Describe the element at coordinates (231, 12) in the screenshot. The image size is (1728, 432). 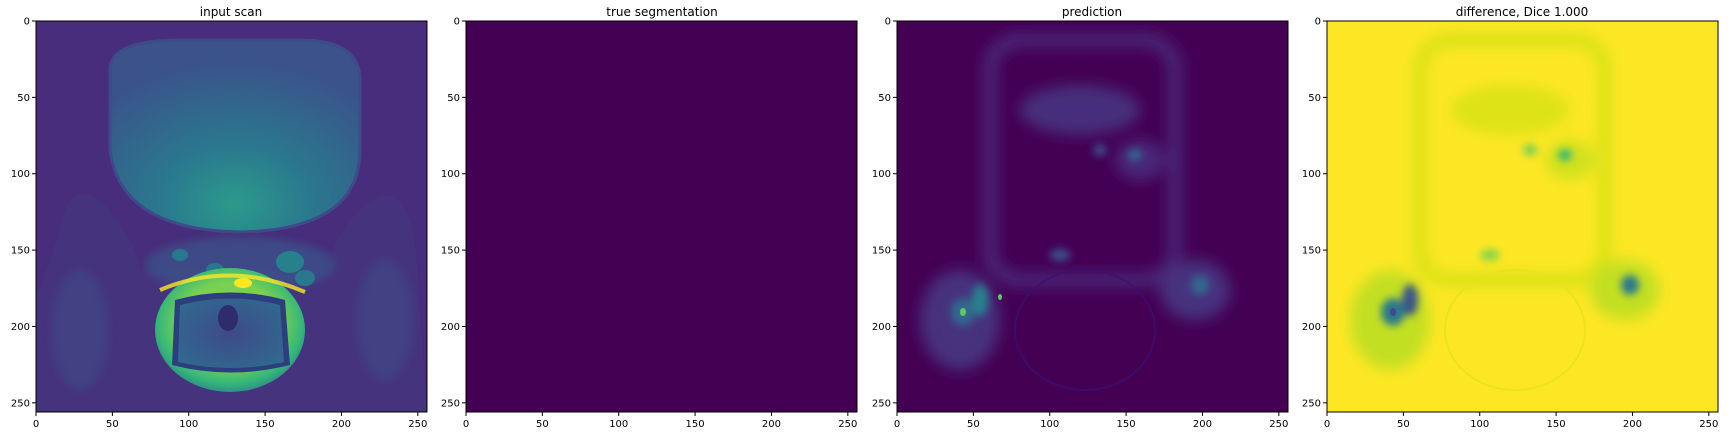
I see `panel-title: input scan` at that location.